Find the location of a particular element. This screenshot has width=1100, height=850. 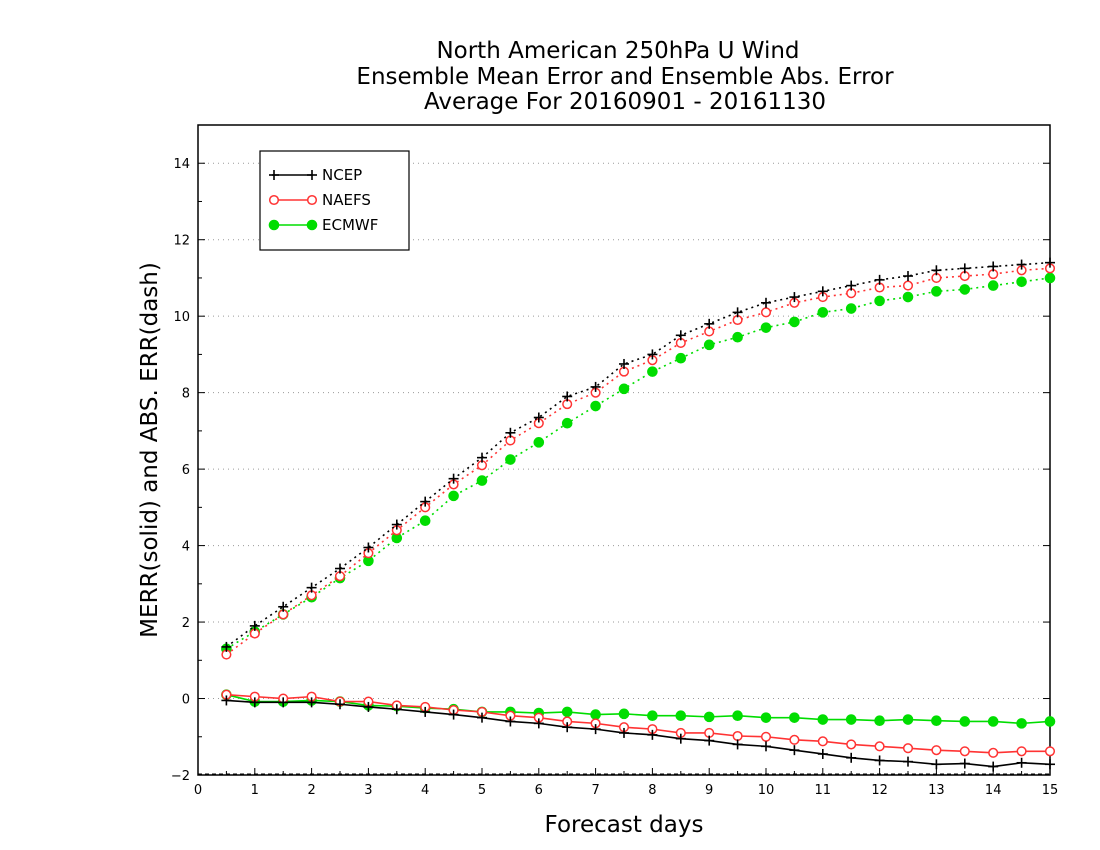

x-tick-label: 2 is located at coordinates (311, 790).